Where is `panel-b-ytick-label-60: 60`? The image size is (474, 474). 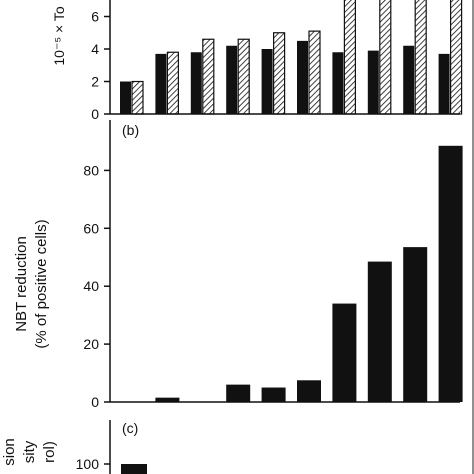
panel-b-ytick-label-60: 60 is located at coordinates (91, 228).